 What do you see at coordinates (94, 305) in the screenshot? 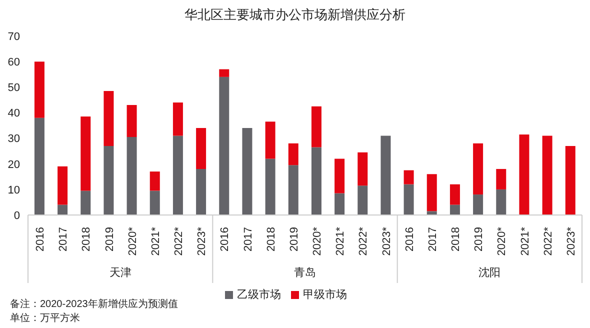
I see `text: 备注：2020-2023年新增供应为预测值` at bounding box center [94, 305].